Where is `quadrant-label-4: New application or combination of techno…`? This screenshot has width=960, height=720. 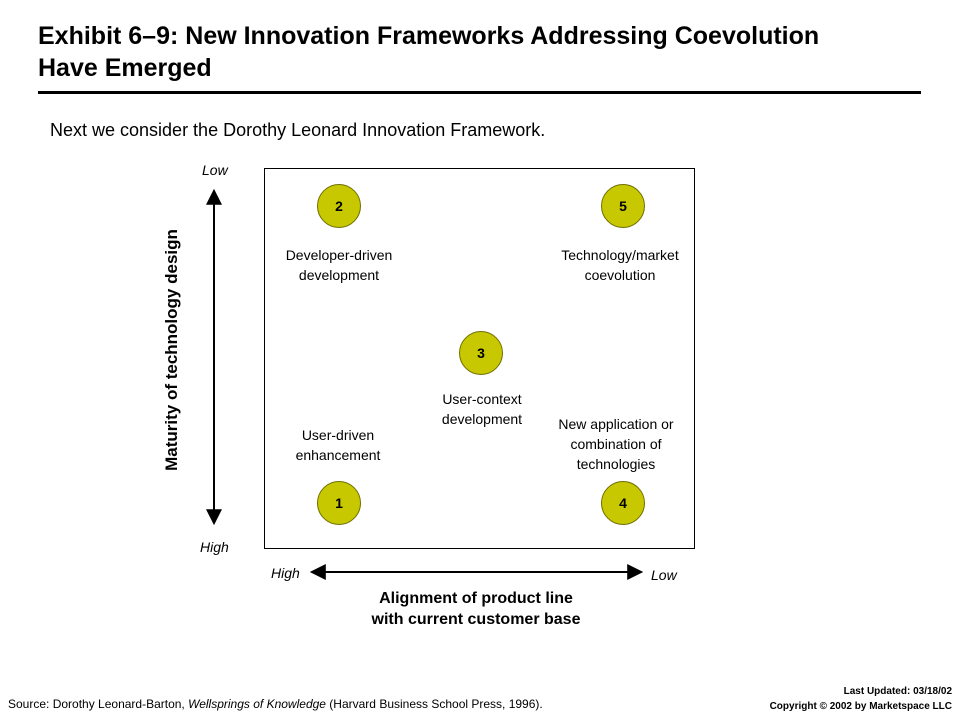
quadrant-label-4: New application or combination of techno… is located at coordinates (616, 444).